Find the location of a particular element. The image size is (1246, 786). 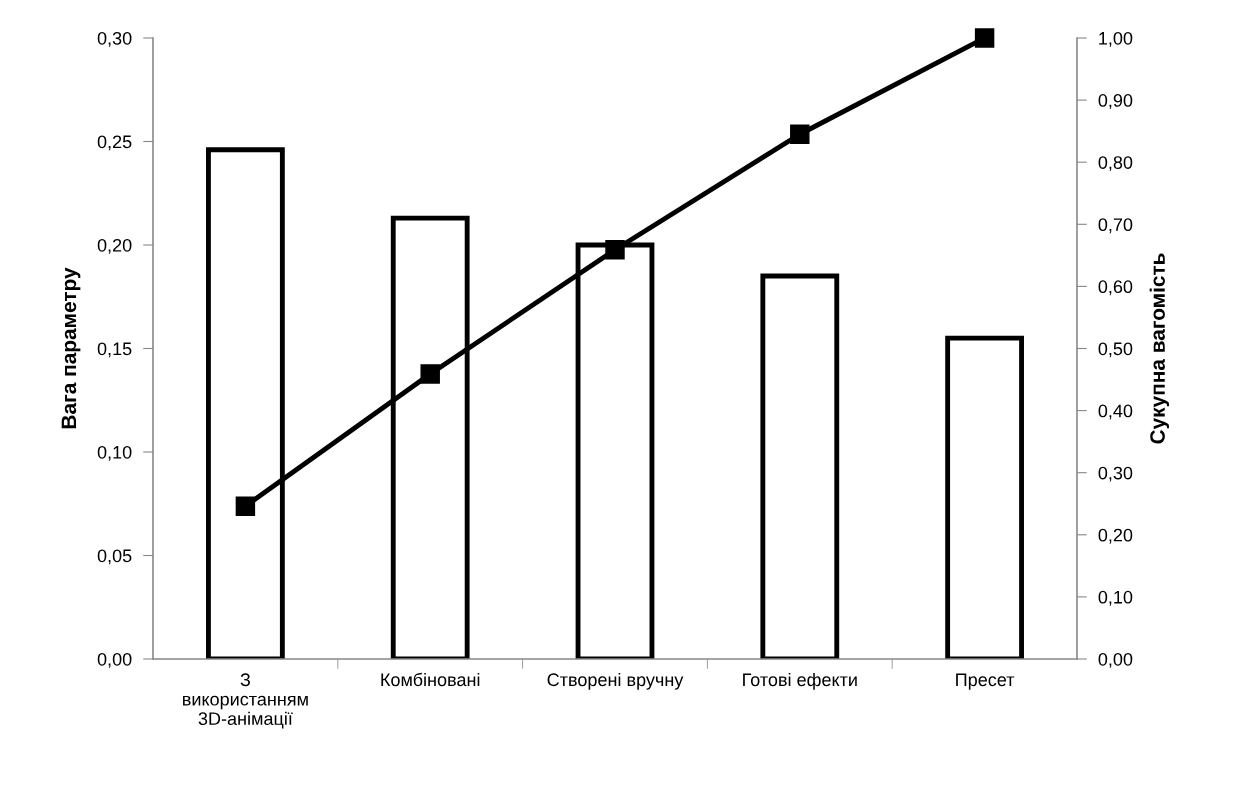

y2-tick-label: 0,80 is located at coordinates (1115, 164).